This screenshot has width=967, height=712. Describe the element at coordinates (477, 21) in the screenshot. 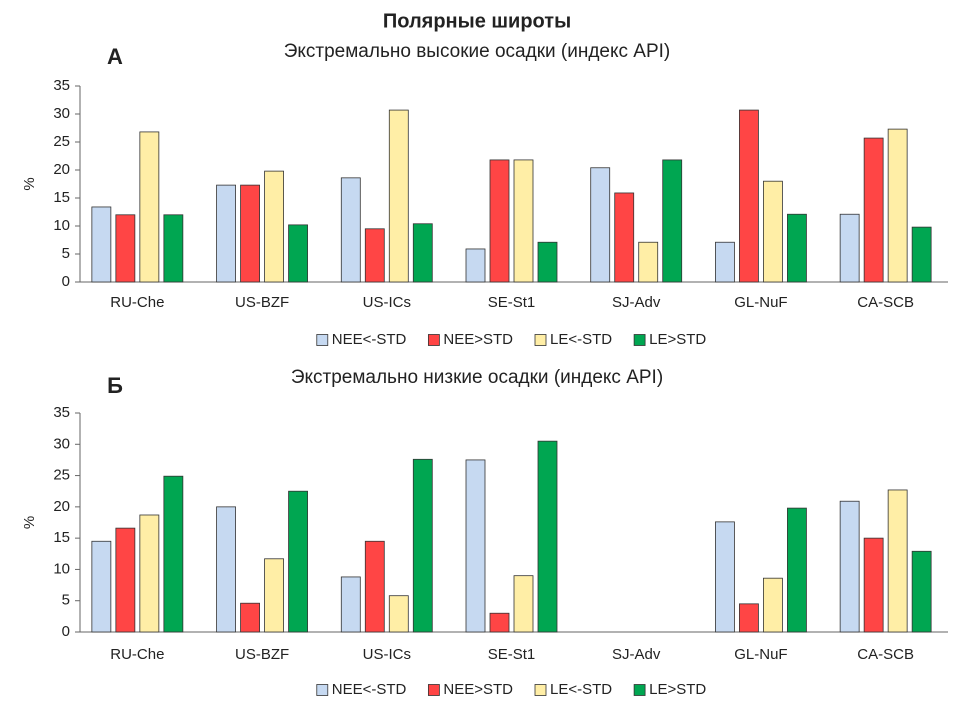

I see `page-title: Полярные широты` at that location.